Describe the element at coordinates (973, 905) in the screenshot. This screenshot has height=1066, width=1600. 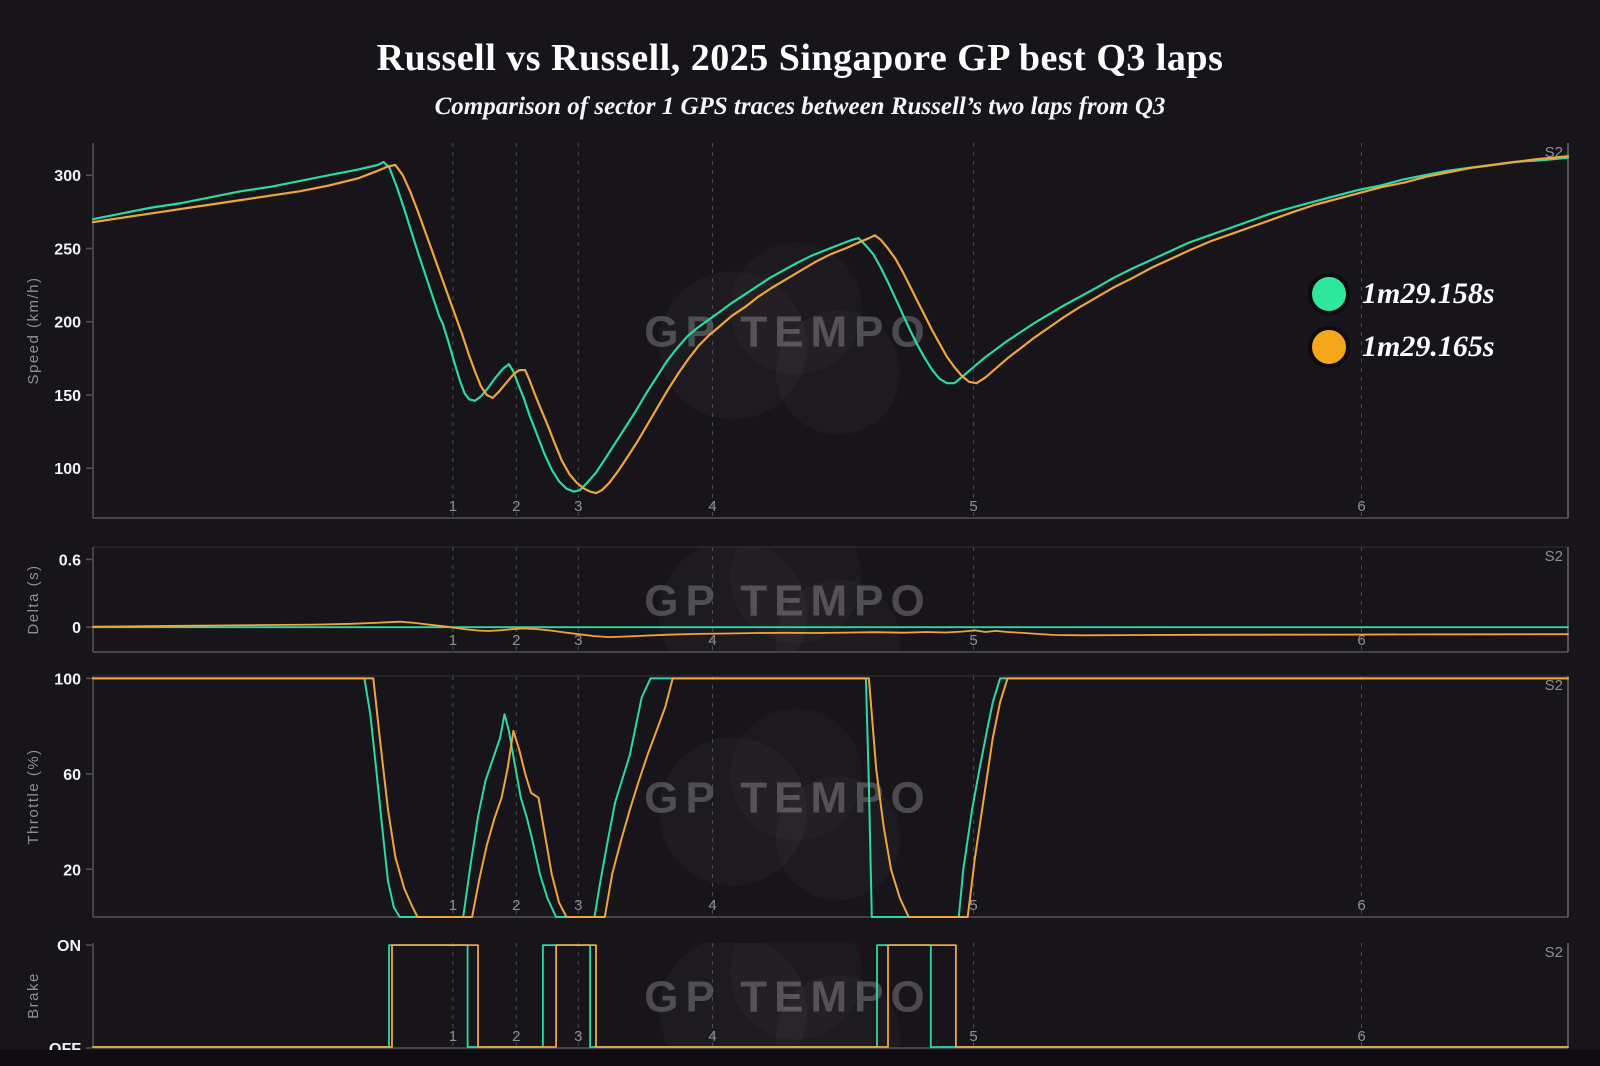
I see `throttle-corner-label-5: 5` at that location.